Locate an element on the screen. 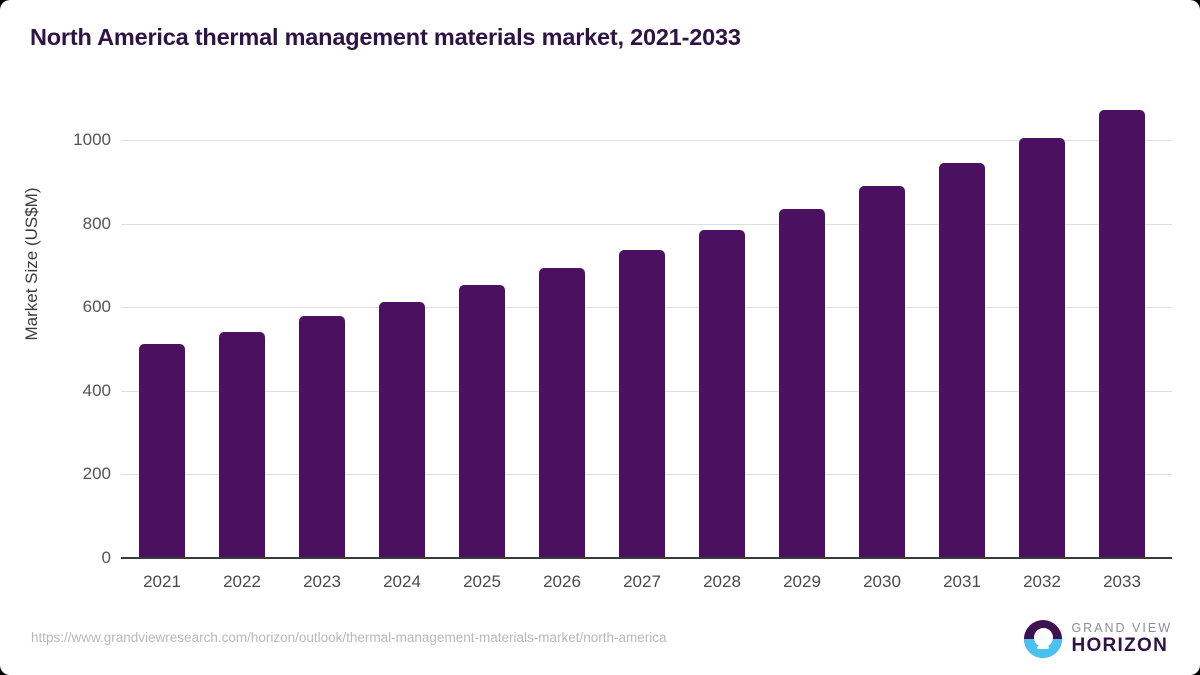 The height and width of the screenshot is (675, 1200). x-tick-label-2023: 2023 is located at coordinates (322, 581).